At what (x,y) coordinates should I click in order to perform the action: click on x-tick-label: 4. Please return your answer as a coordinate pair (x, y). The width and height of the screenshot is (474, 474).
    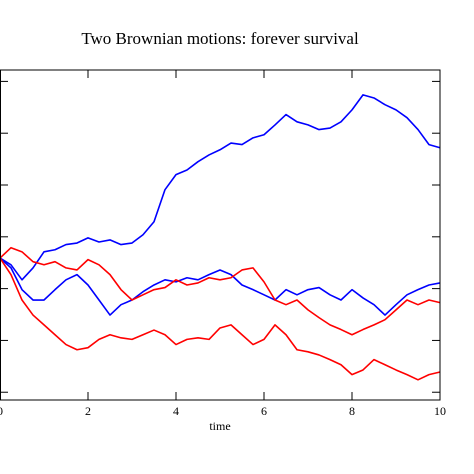
    Looking at the image, I should click on (176, 411).